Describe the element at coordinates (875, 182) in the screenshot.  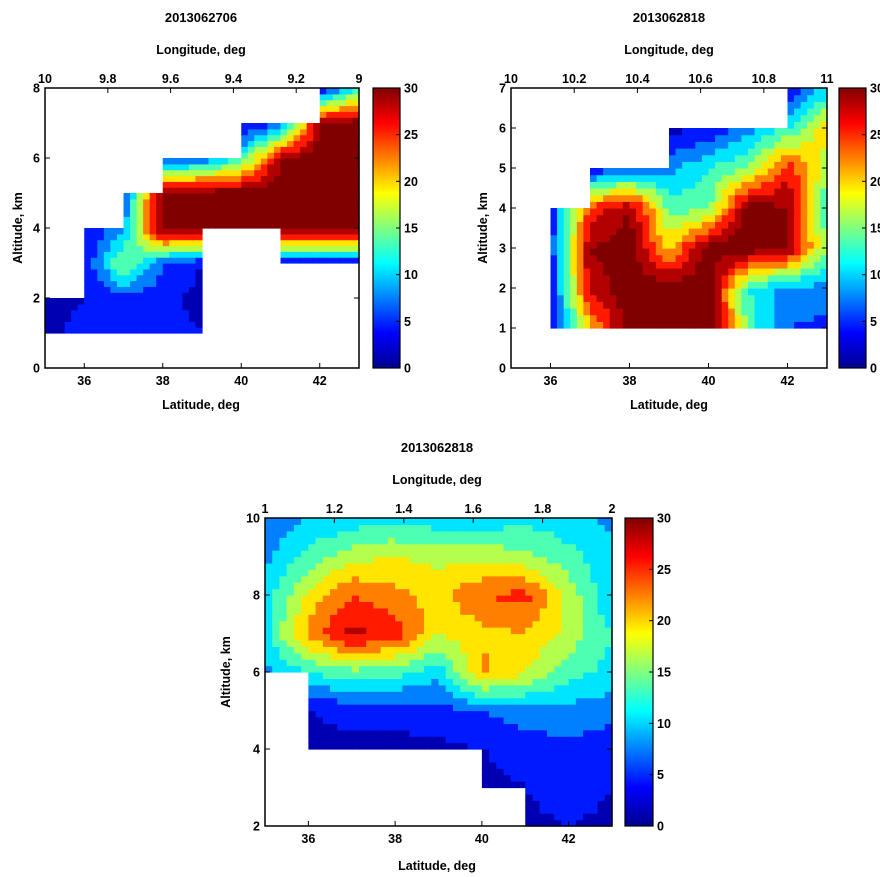
I see `colorbar-tick-label: 20` at that location.